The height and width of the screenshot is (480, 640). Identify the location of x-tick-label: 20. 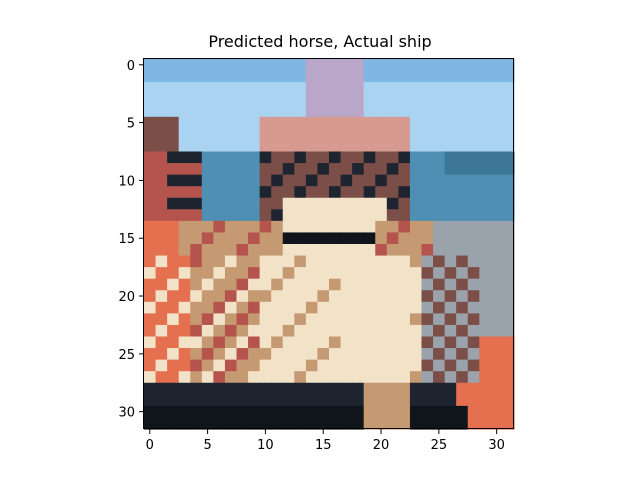
(381, 445).